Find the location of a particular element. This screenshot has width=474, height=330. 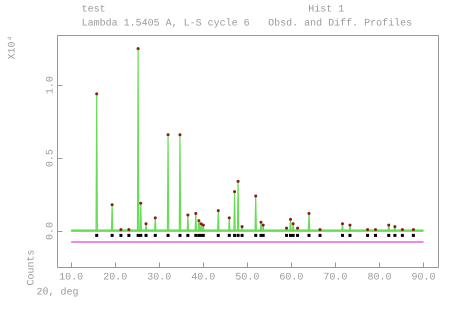

x-tick-label: 80.0 is located at coordinates (379, 278).